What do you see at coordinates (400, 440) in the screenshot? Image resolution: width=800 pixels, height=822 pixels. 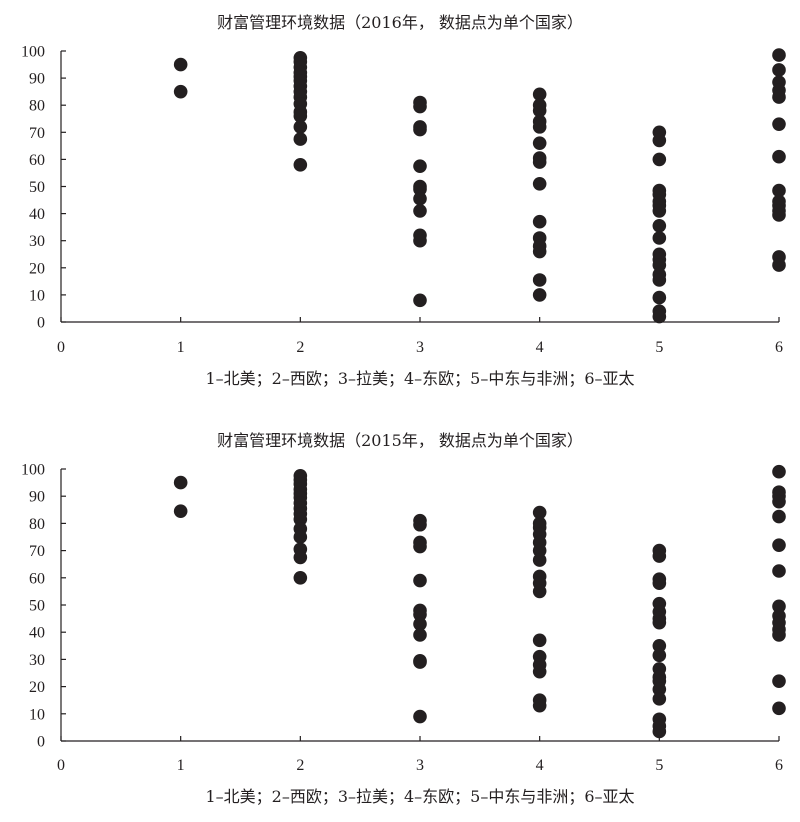 I see `chart-2-title: 财富管理环境数据（2015年， 数据点为单个国家）` at bounding box center [400, 440].